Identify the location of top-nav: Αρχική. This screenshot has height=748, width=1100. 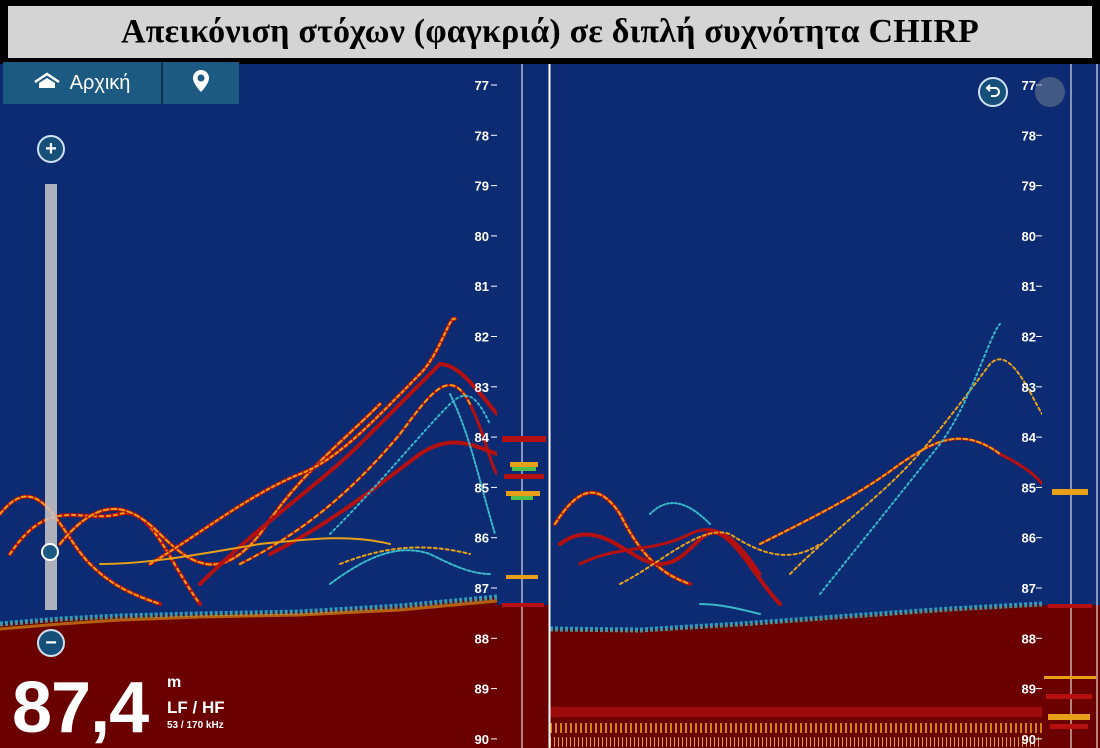
(121, 83).